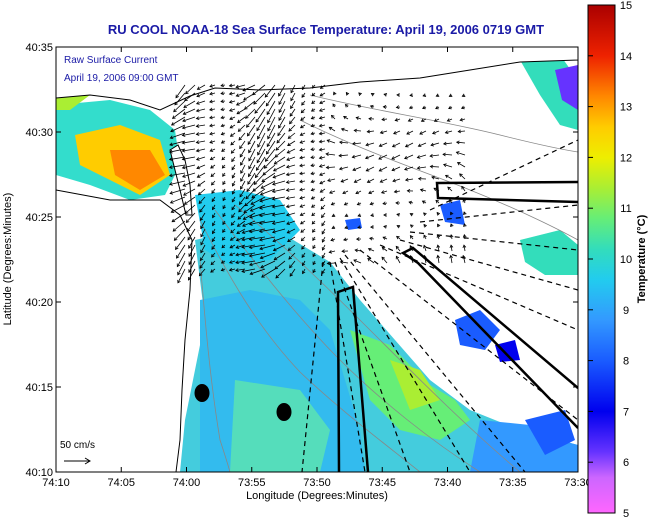 This screenshot has height=519, width=651. Describe the element at coordinates (642, 258) in the screenshot. I see `colorbar-label: Temperature (°C)` at that location.